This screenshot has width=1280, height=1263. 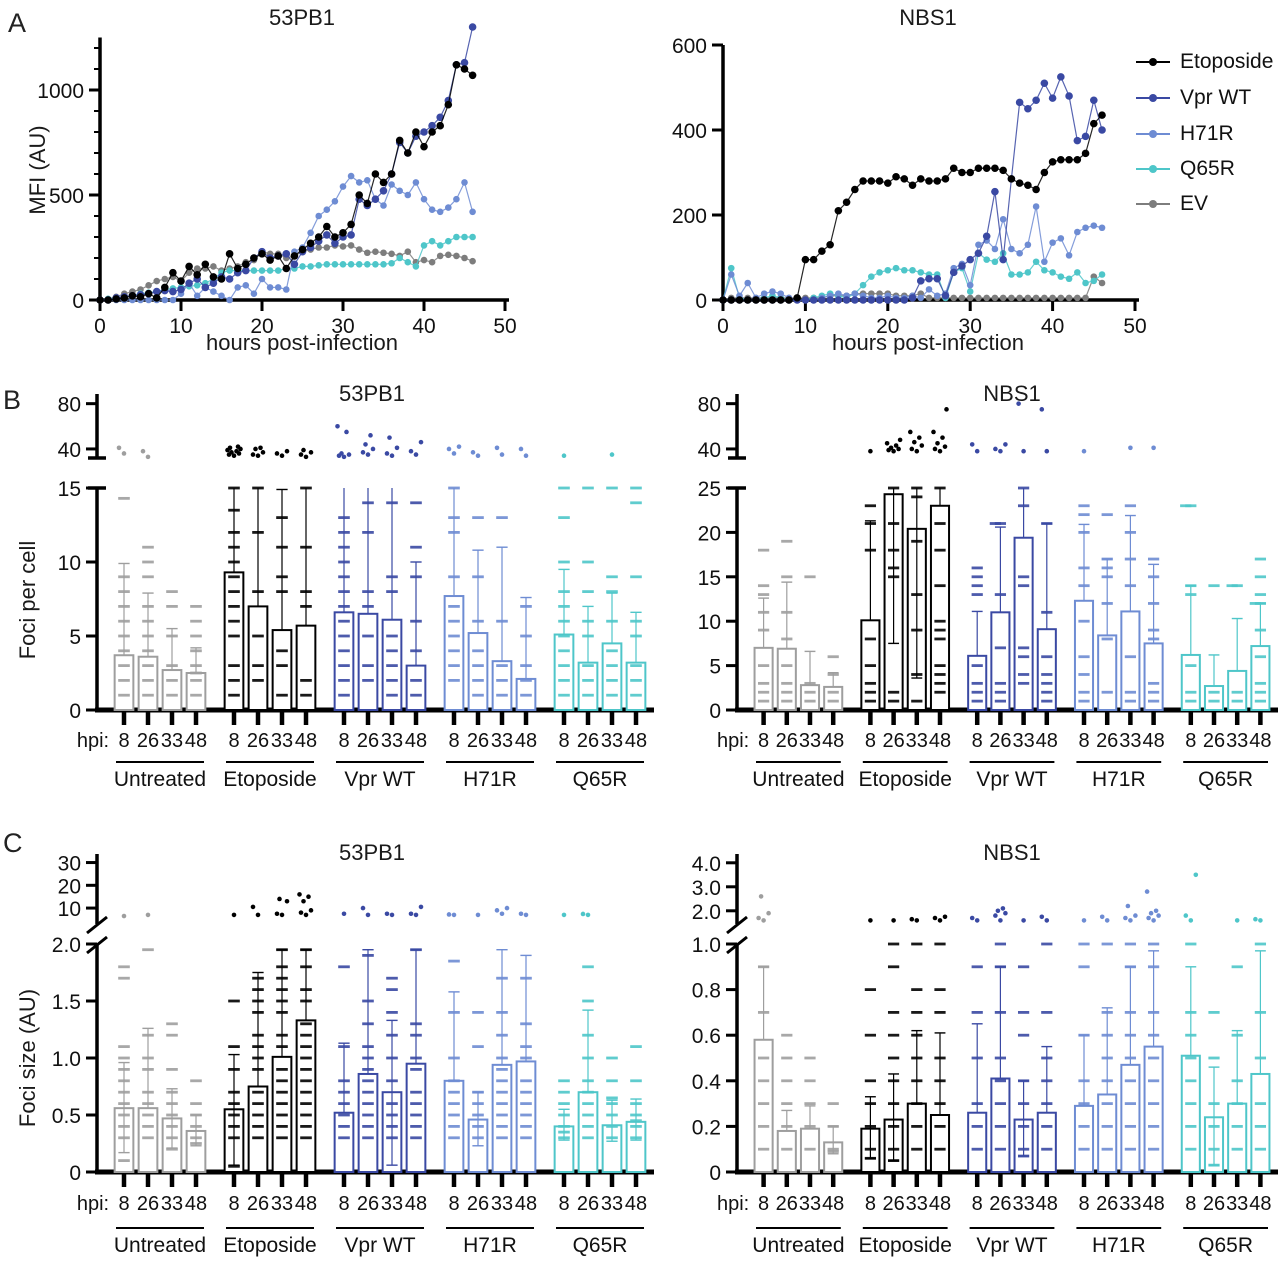 I want to click on panel-label-a: A, so click(x=17, y=23).